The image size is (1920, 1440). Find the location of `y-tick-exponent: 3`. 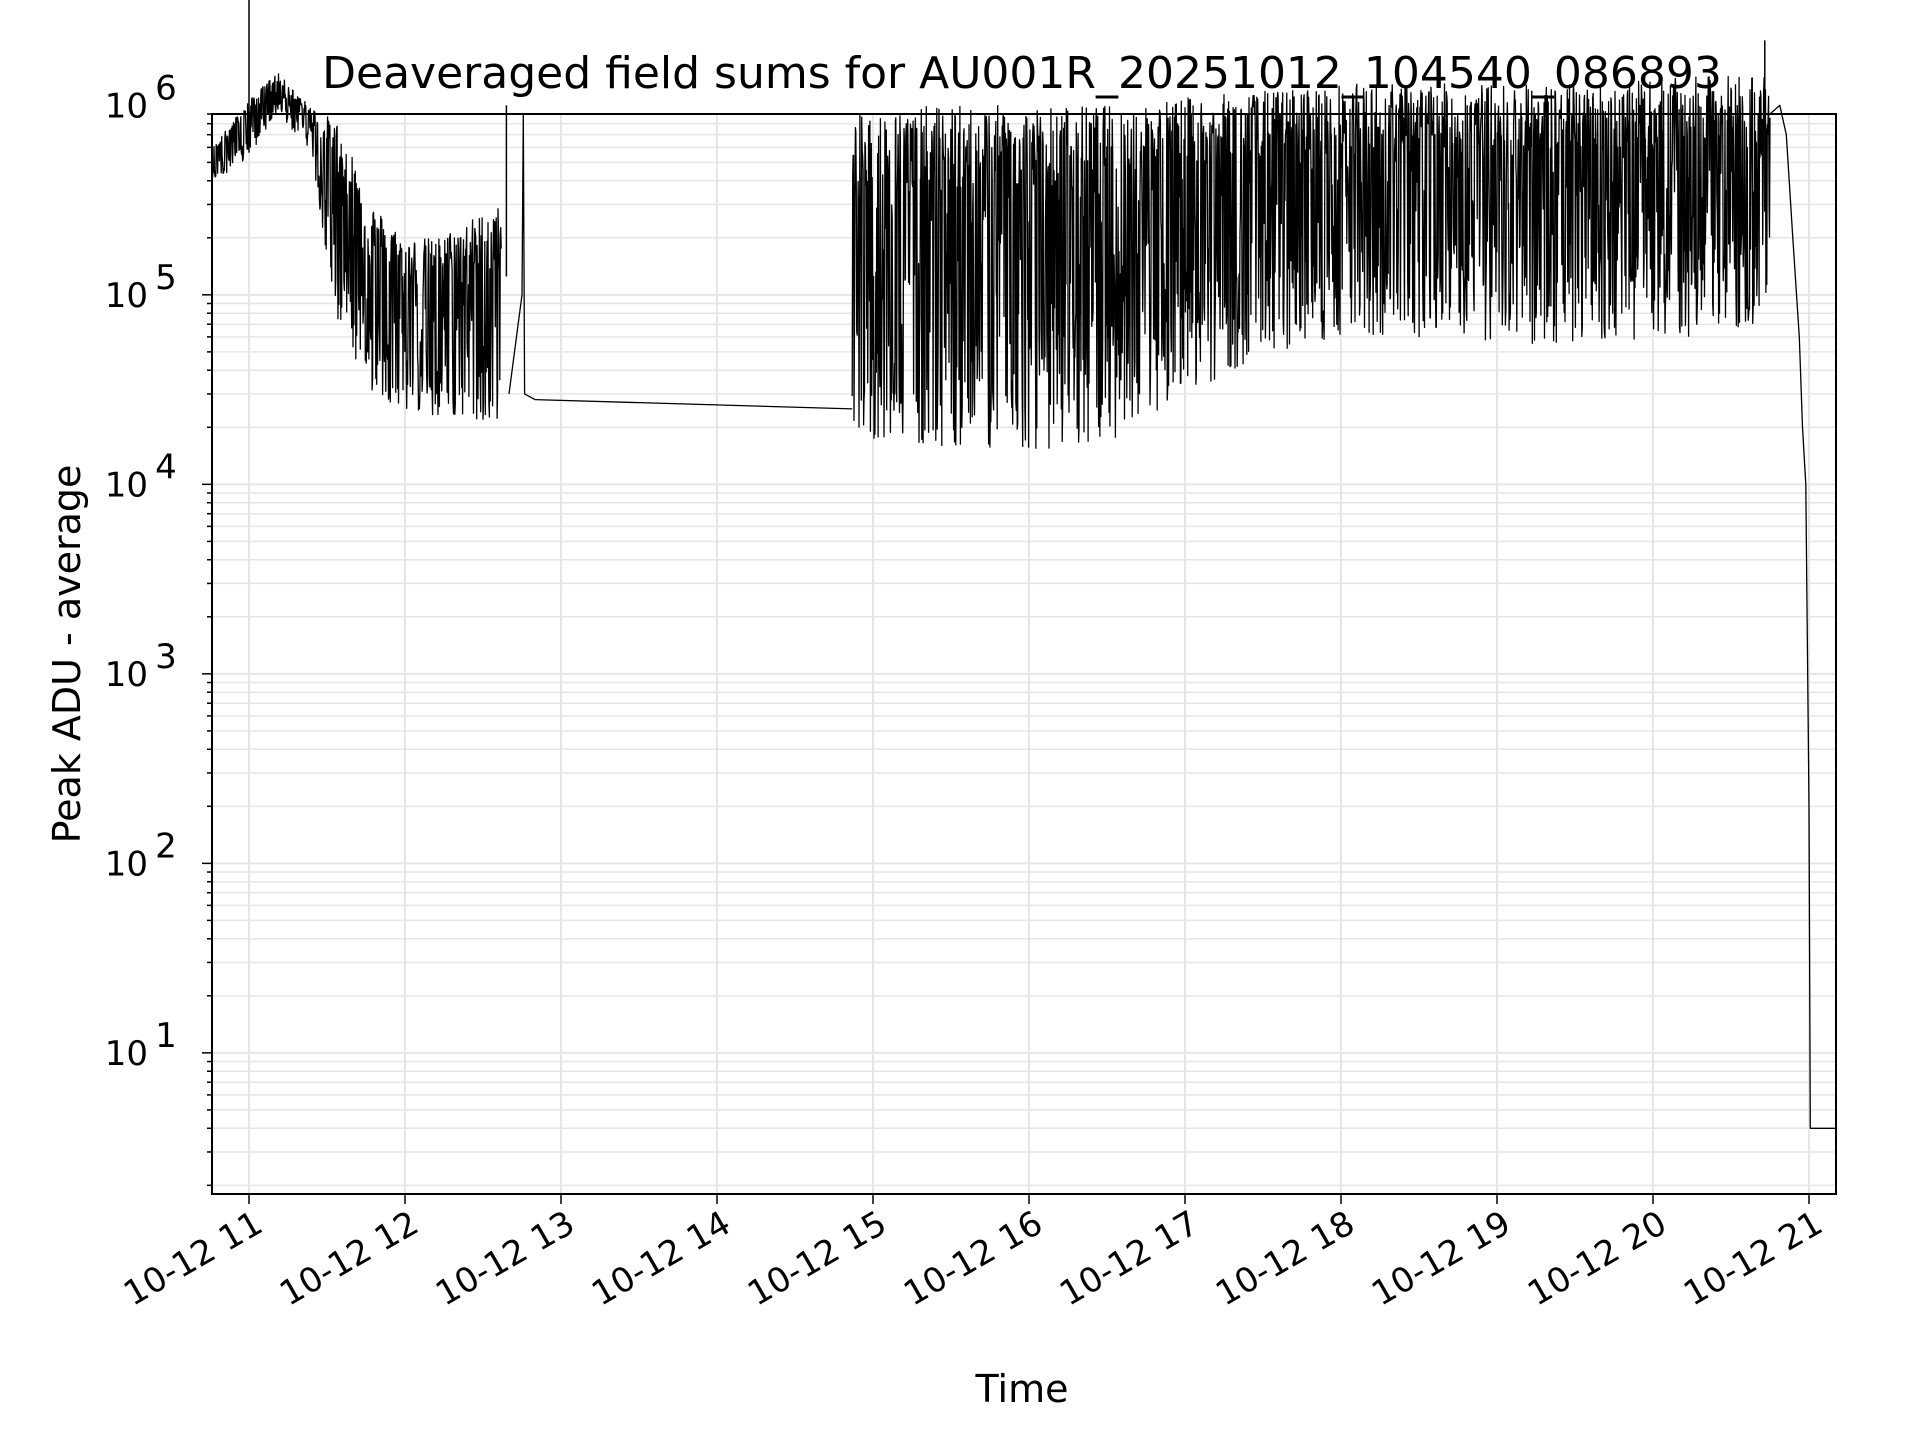

y-tick-exponent: 3 is located at coordinates (166, 657).